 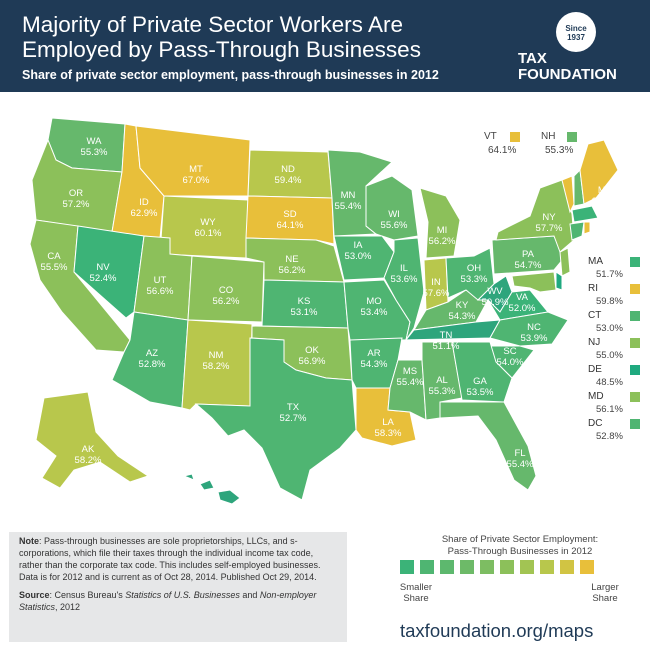 I want to click on state-abbr: LA, so click(x=388, y=422).